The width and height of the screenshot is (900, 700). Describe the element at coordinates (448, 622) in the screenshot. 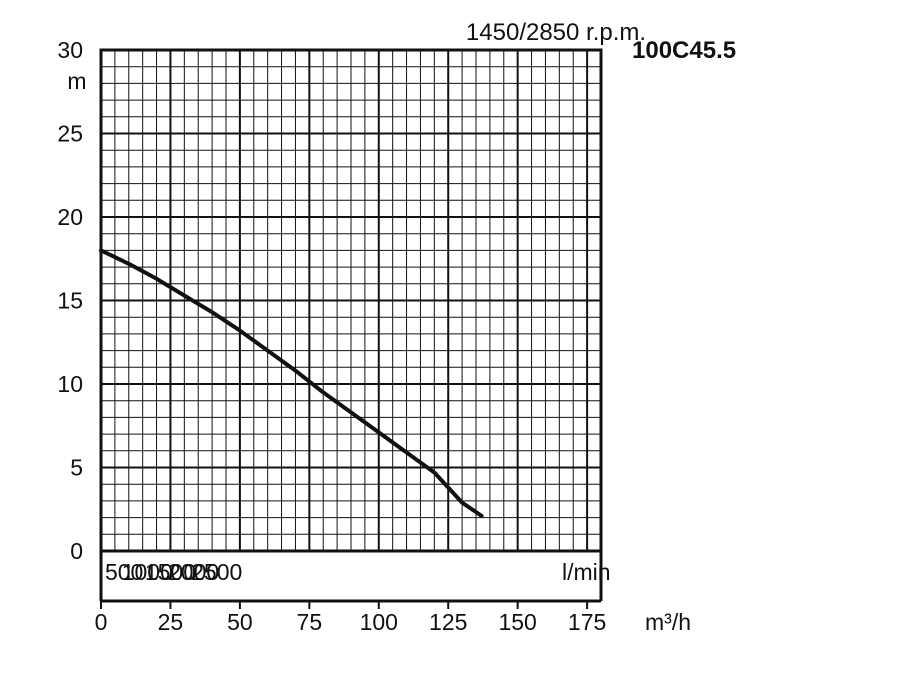

I see `x-tick-label: 125` at that location.